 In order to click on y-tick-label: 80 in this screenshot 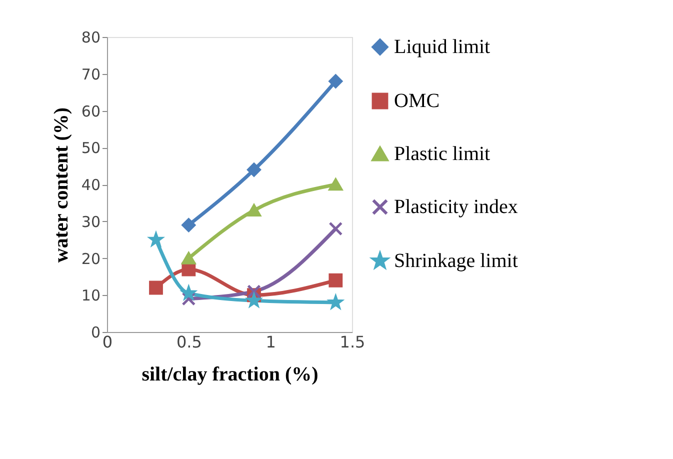, I will do `click(90, 37)`.